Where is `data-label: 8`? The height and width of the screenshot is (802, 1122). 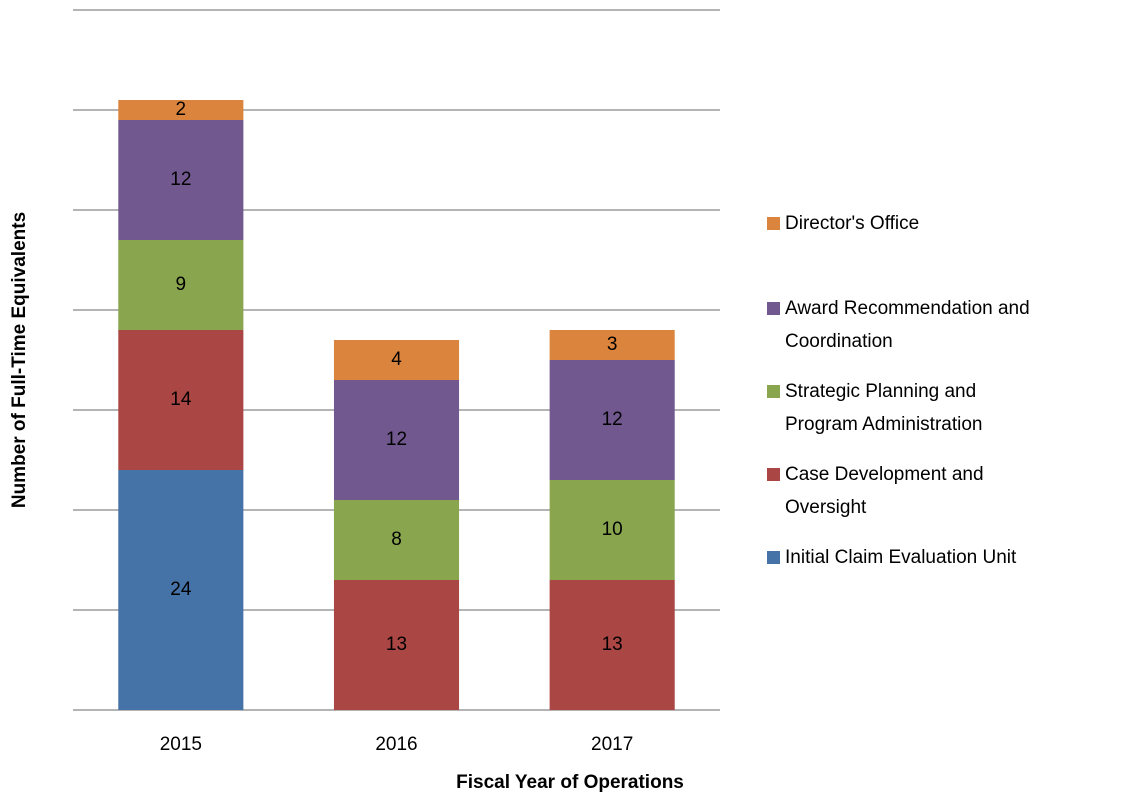
data-label: 8 is located at coordinates (396, 539).